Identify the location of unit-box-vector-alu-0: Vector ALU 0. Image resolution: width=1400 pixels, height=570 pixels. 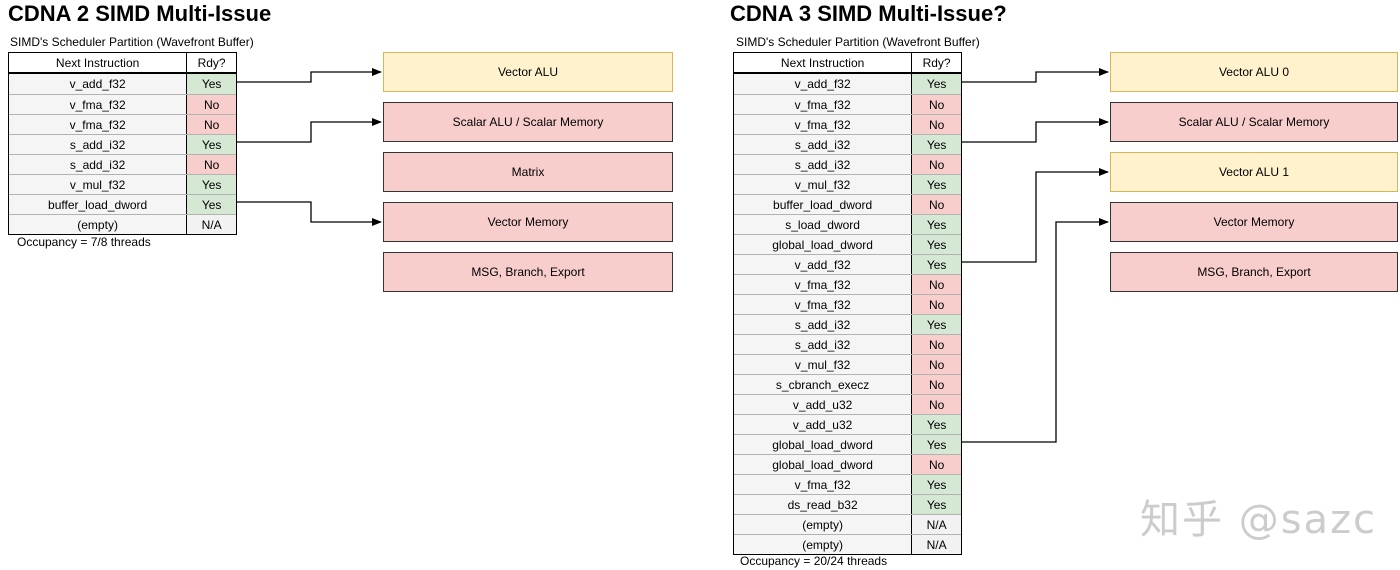
(1254, 72).